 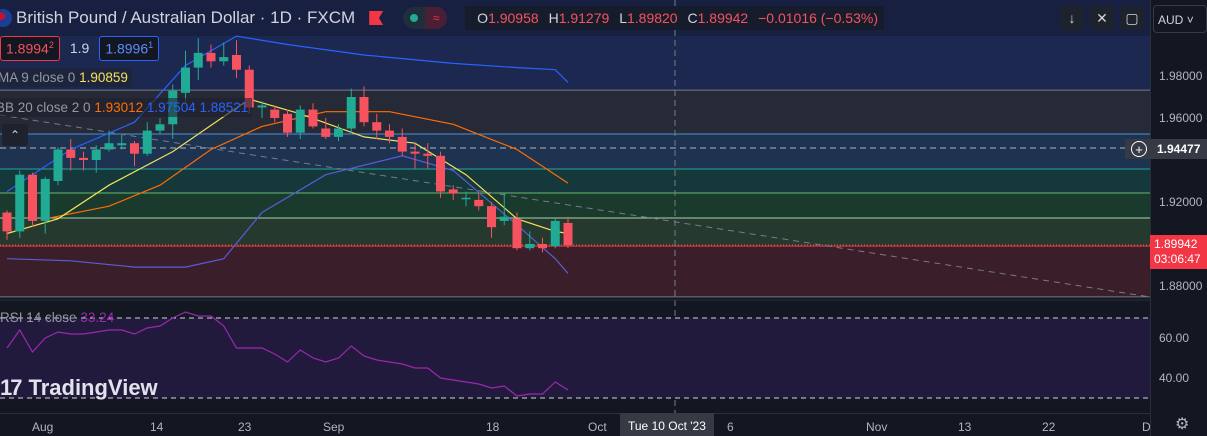 I want to click on collapse-legend-button: ⌃, so click(x=15, y=135).